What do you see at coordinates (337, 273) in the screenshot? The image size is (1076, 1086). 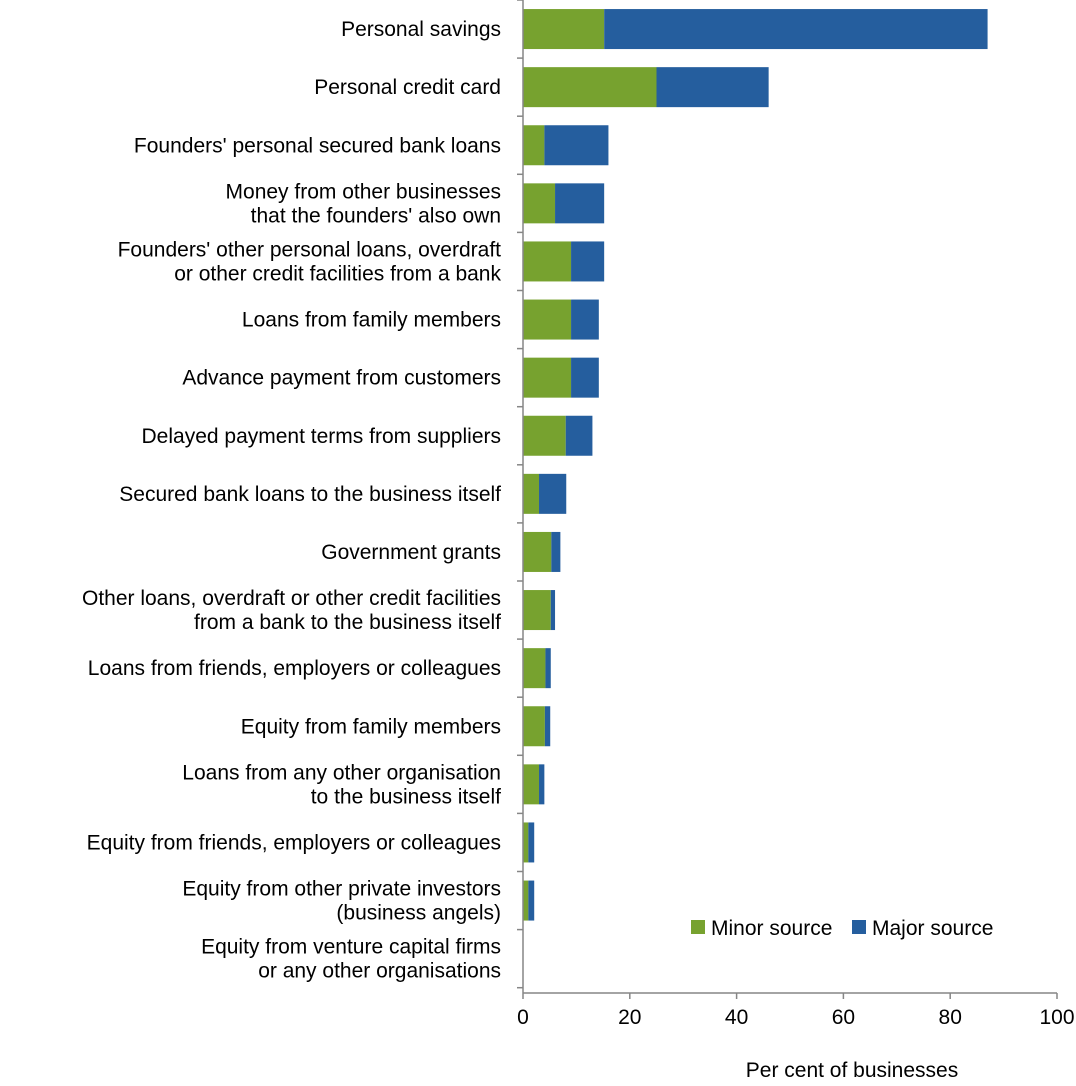 I see `category-label: or other credit facilities from a bank` at bounding box center [337, 273].